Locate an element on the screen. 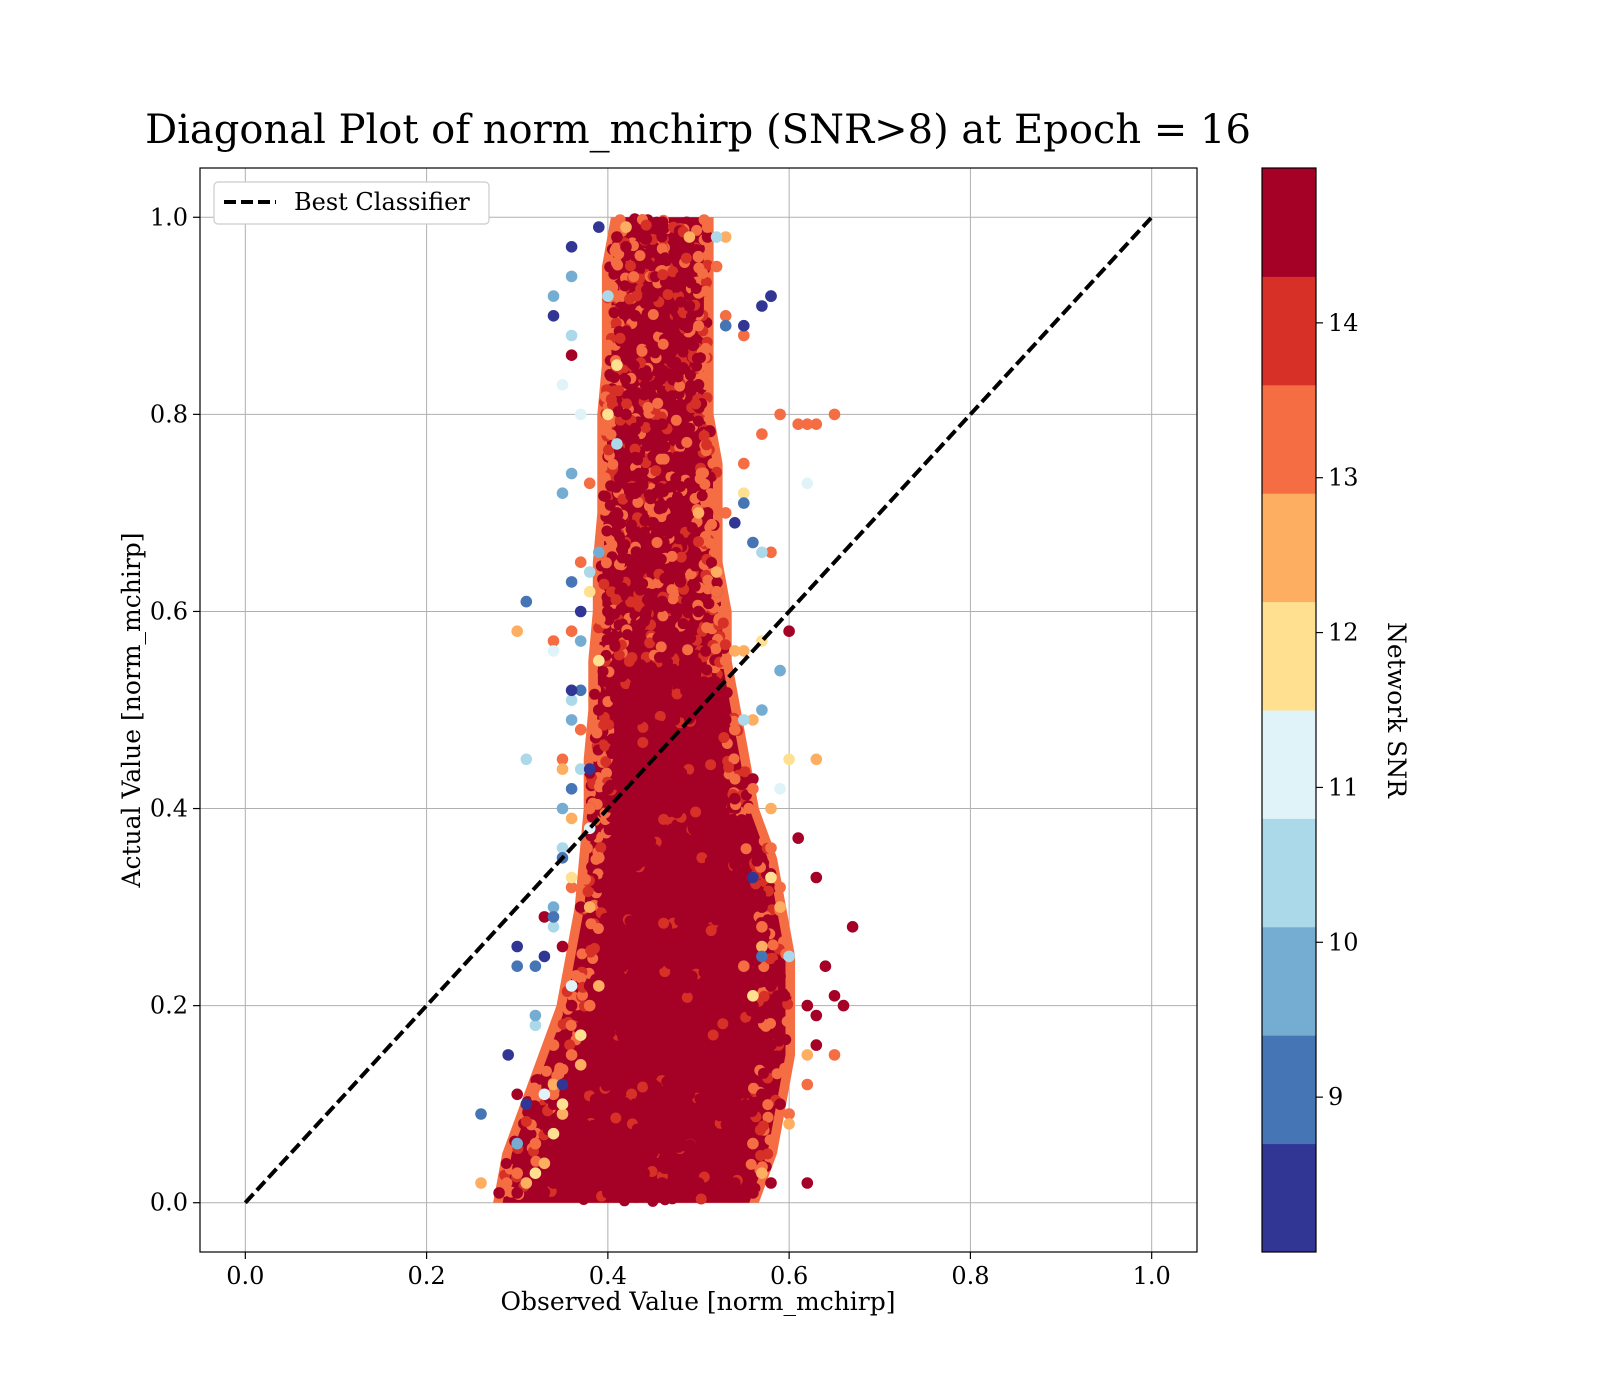  colorbar-tick-label: 14 is located at coordinates (1343, 323).